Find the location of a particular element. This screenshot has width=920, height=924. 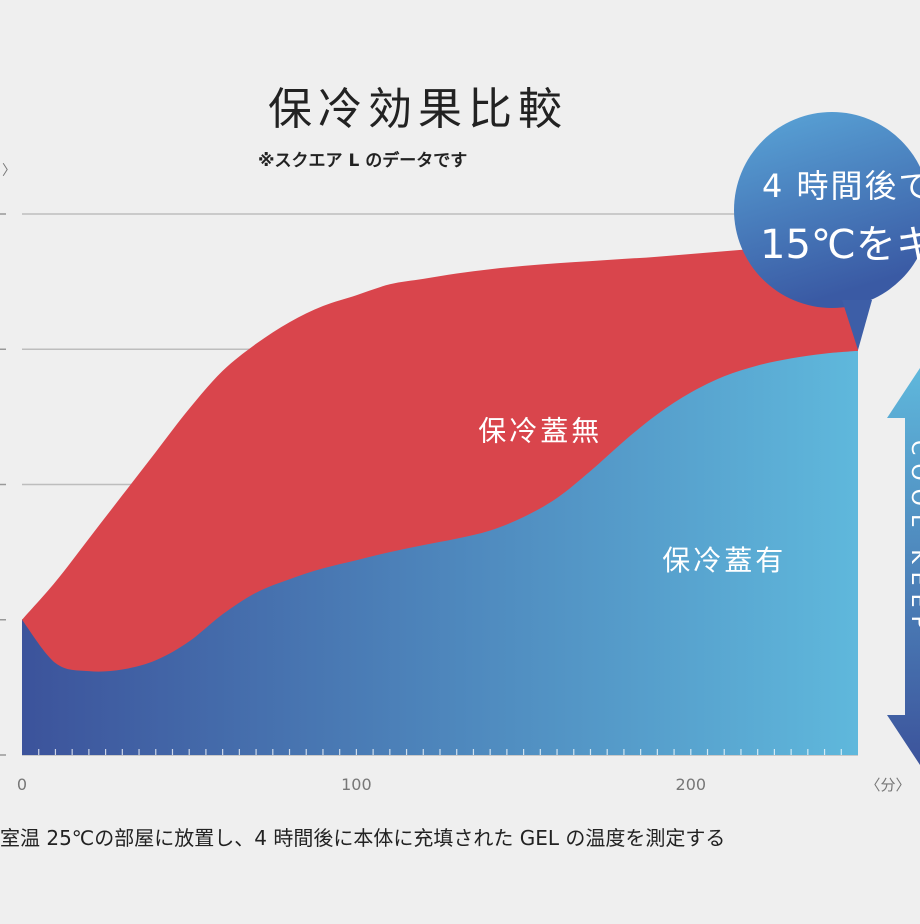

cool-keep-label: COOL KEEP is located at coordinates (913, 538).